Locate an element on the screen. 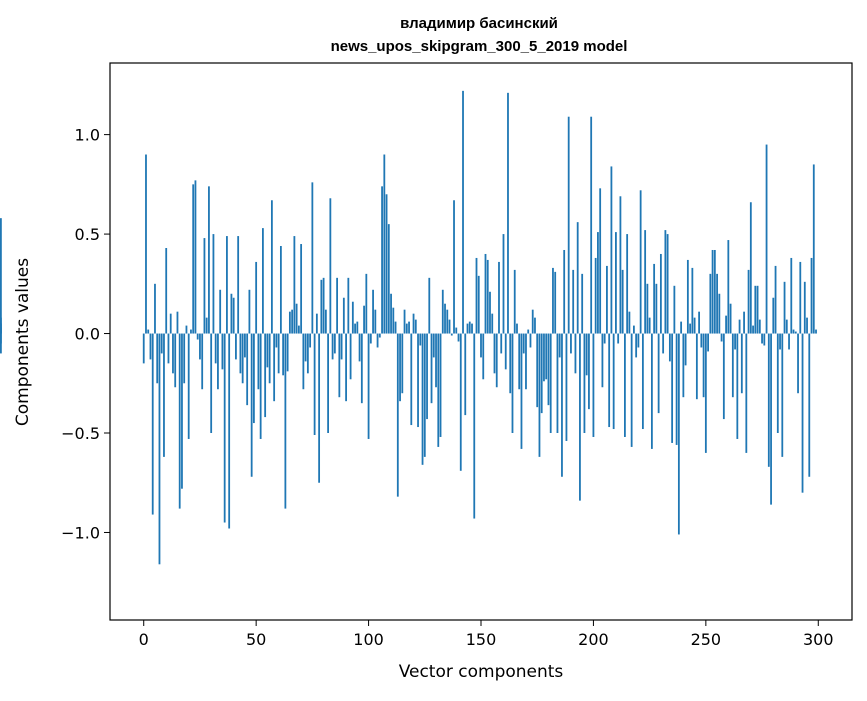  x-tick-label-300: 300 is located at coordinates (818, 639).